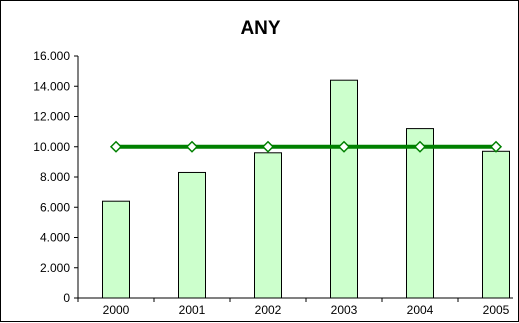  I want to click on y-tick-label: 10.000, so click(51, 147).